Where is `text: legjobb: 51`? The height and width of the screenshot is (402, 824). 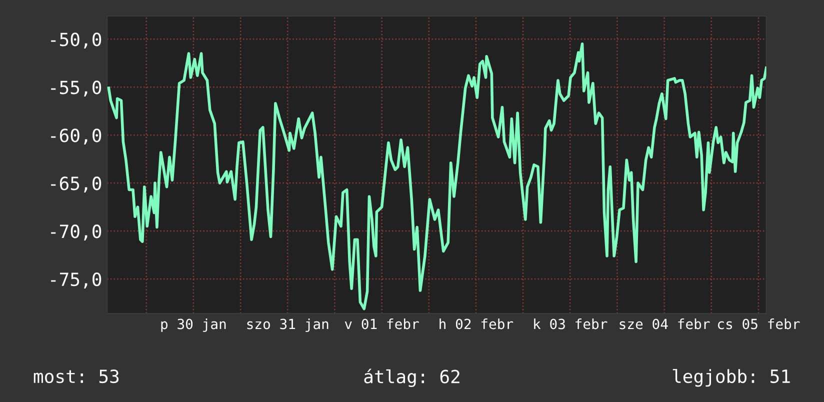 text: legjobb: 51 is located at coordinates (731, 378).